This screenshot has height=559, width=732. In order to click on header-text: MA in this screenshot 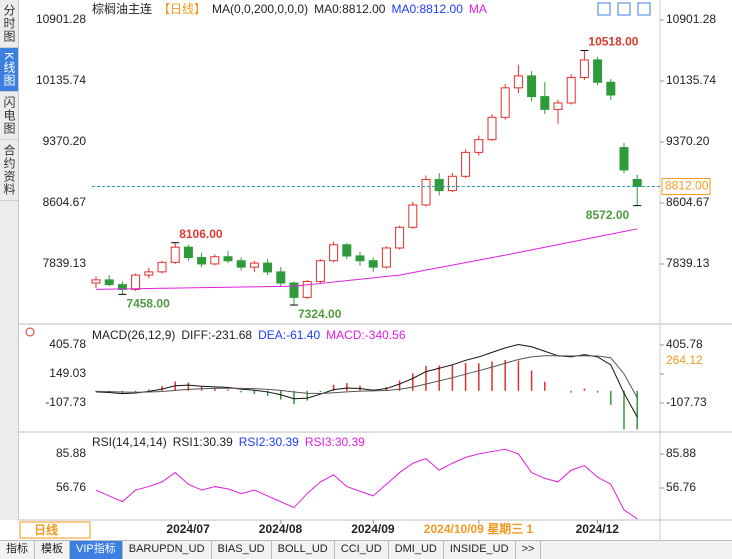, I will do `click(478, 9)`.